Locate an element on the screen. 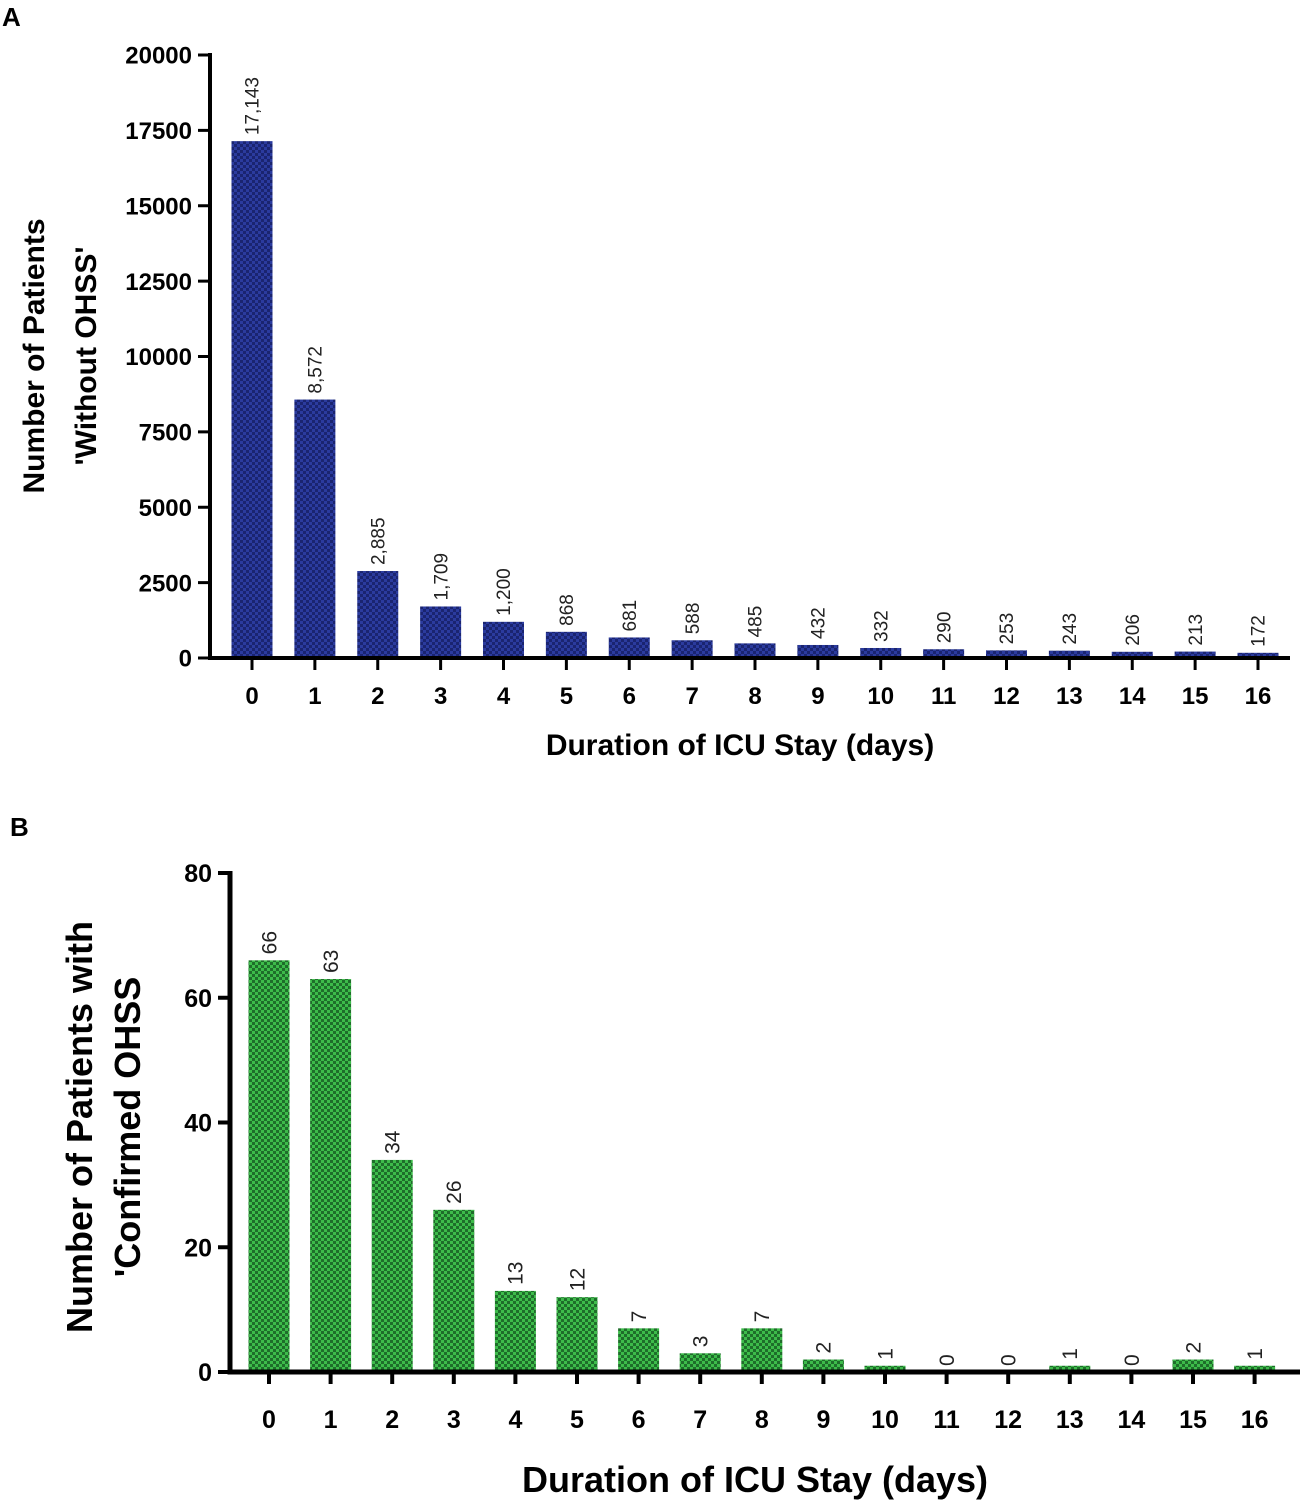 The height and width of the screenshot is (1503, 1302). x-tick-label-b-10: 10 is located at coordinates (885, 1420).